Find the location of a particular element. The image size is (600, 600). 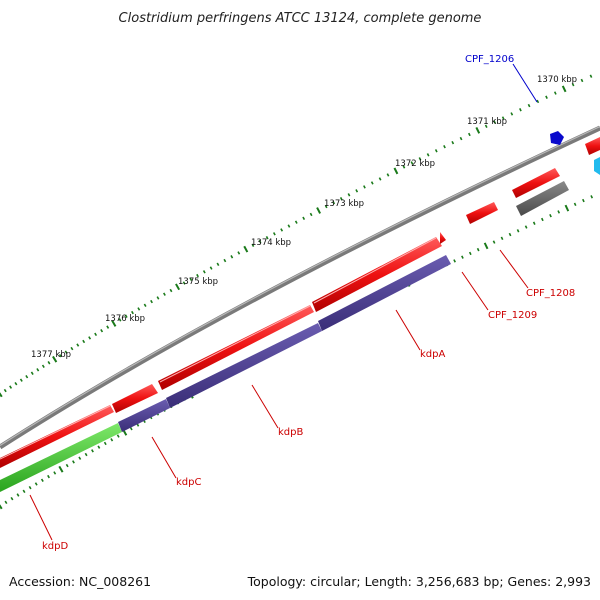

tick-label: 1376 kbp is located at coordinates (125, 319).